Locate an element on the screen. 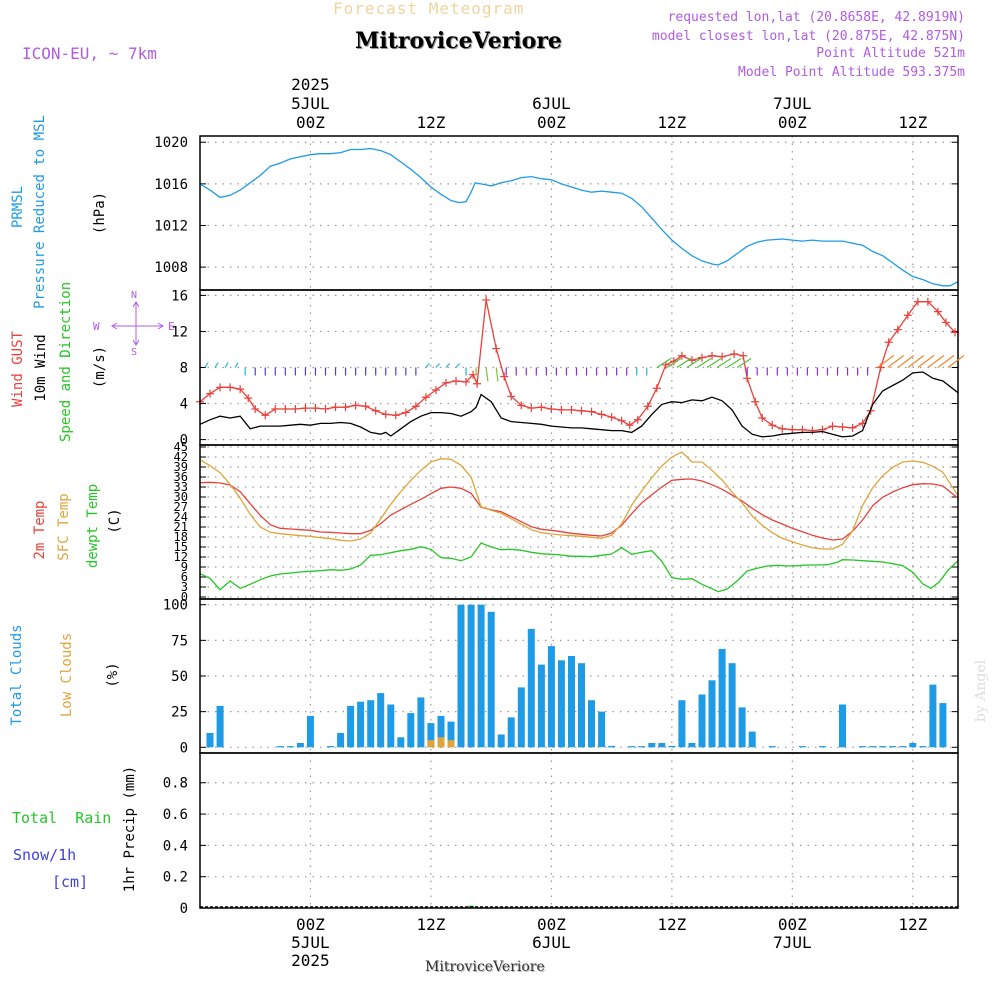 The height and width of the screenshot is (1000, 1000). y-tick-label: 1008 is located at coordinates (171, 268).